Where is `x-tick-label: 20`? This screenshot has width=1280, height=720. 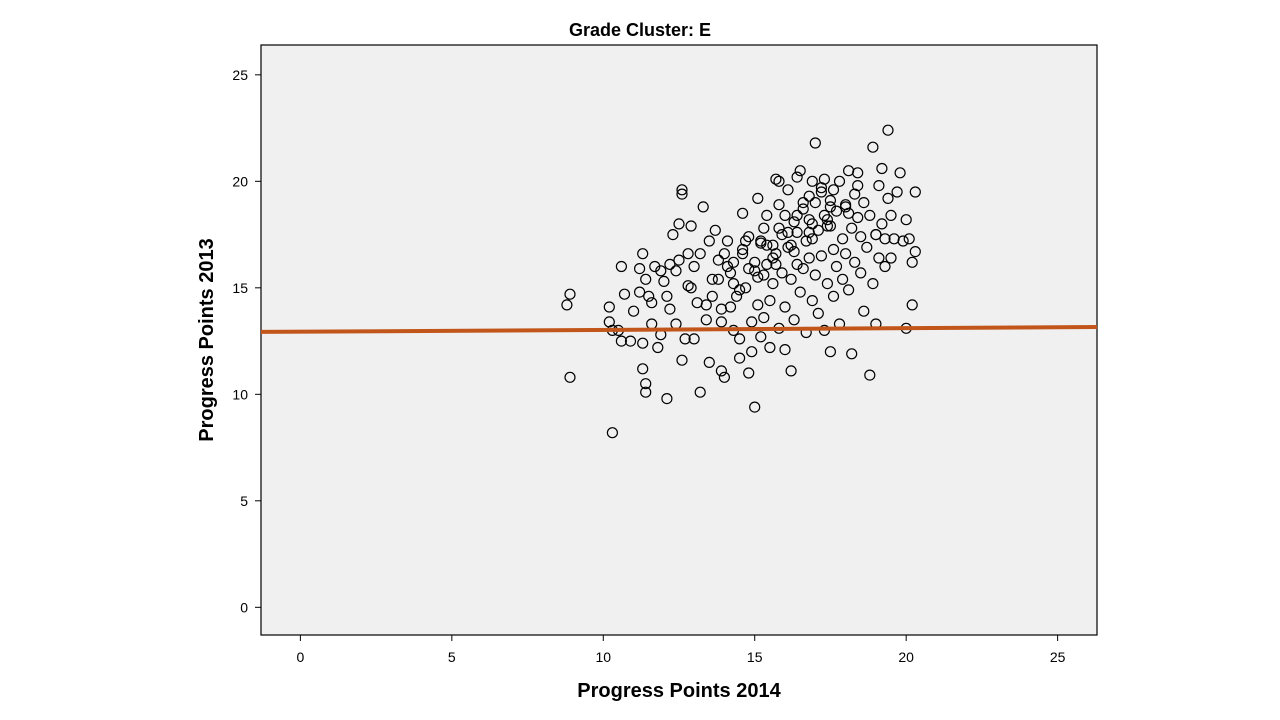
x-tick-label: 20 is located at coordinates (906, 657).